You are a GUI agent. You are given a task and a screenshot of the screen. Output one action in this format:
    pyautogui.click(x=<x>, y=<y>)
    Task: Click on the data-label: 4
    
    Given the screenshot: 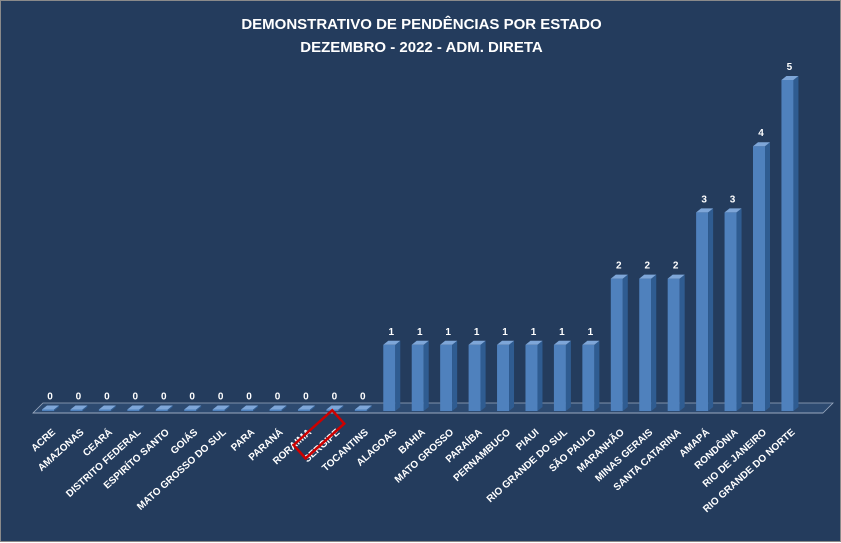 What is the action you would take?
    pyautogui.click(x=761, y=133)
    